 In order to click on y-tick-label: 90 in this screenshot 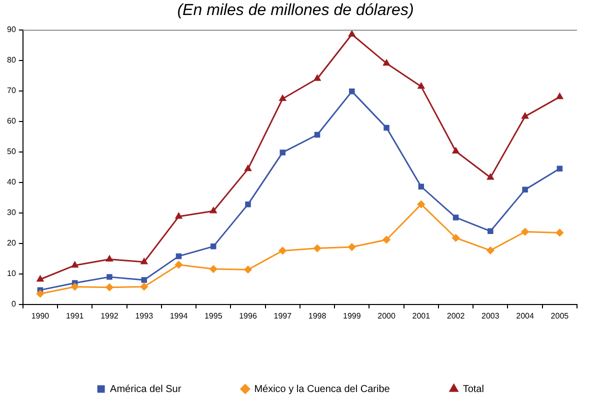, I will do `click(11, 29)`.